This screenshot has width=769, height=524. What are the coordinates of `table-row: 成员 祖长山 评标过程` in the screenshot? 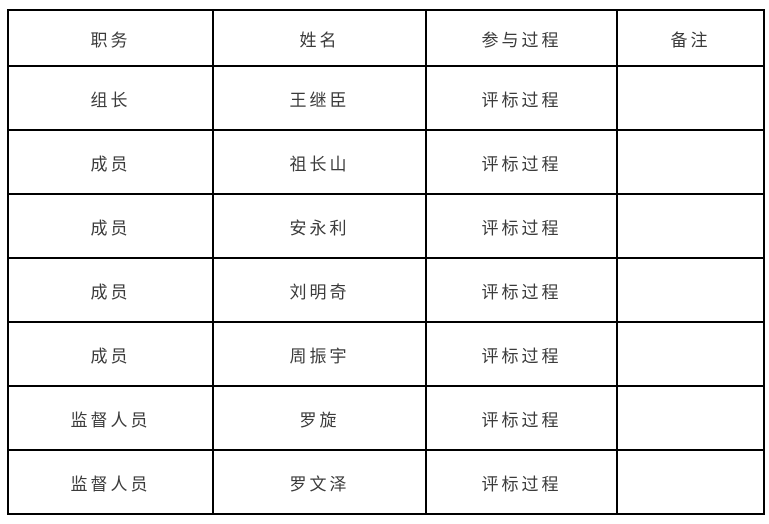 It's located at (386, 162).